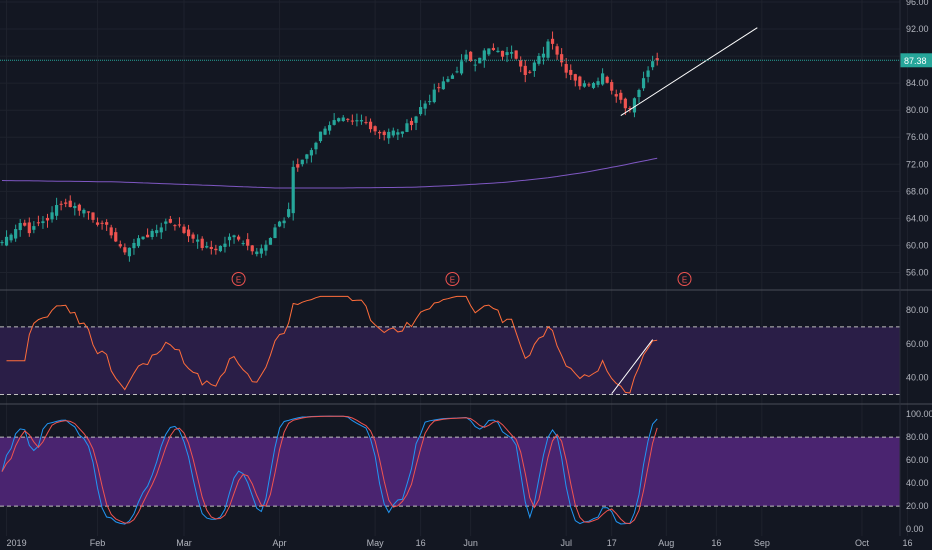 This screenshot has width=932, height=550. I want to click on price-tick-label: 64.00, so click(917, 218).